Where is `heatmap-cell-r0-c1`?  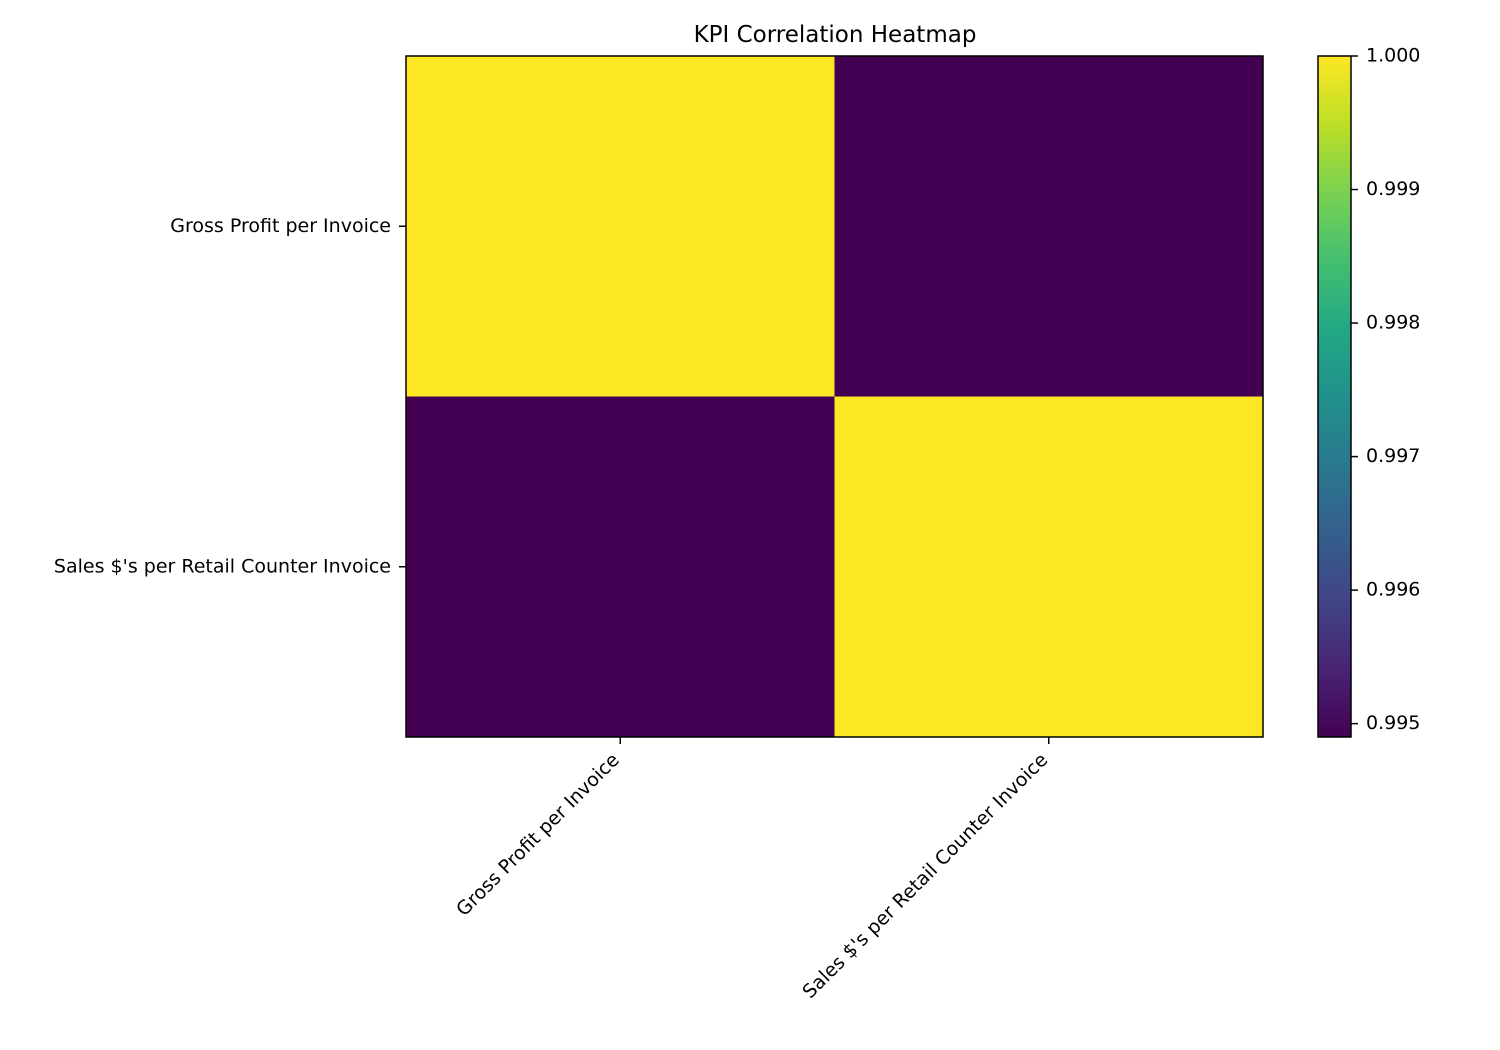 heatmap-cell-r0-c1 is located at coordinates (1049, 226).